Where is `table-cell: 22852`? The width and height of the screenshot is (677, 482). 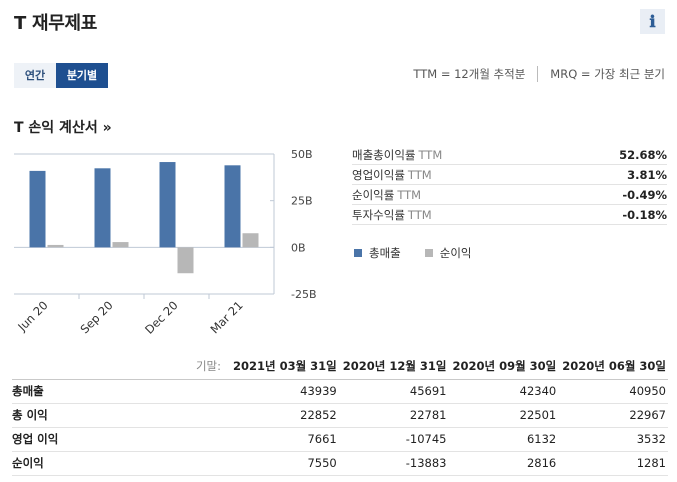 table-cell: 22852 is located at coordinates (284, 415).